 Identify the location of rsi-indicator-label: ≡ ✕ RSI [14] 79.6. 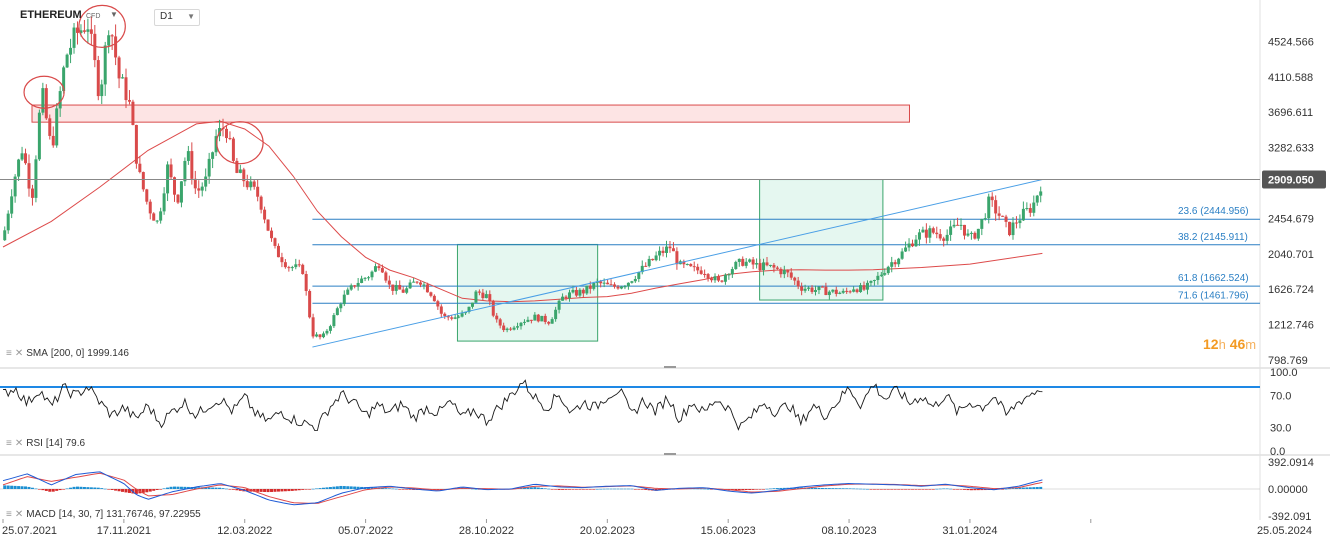
(45, 443).